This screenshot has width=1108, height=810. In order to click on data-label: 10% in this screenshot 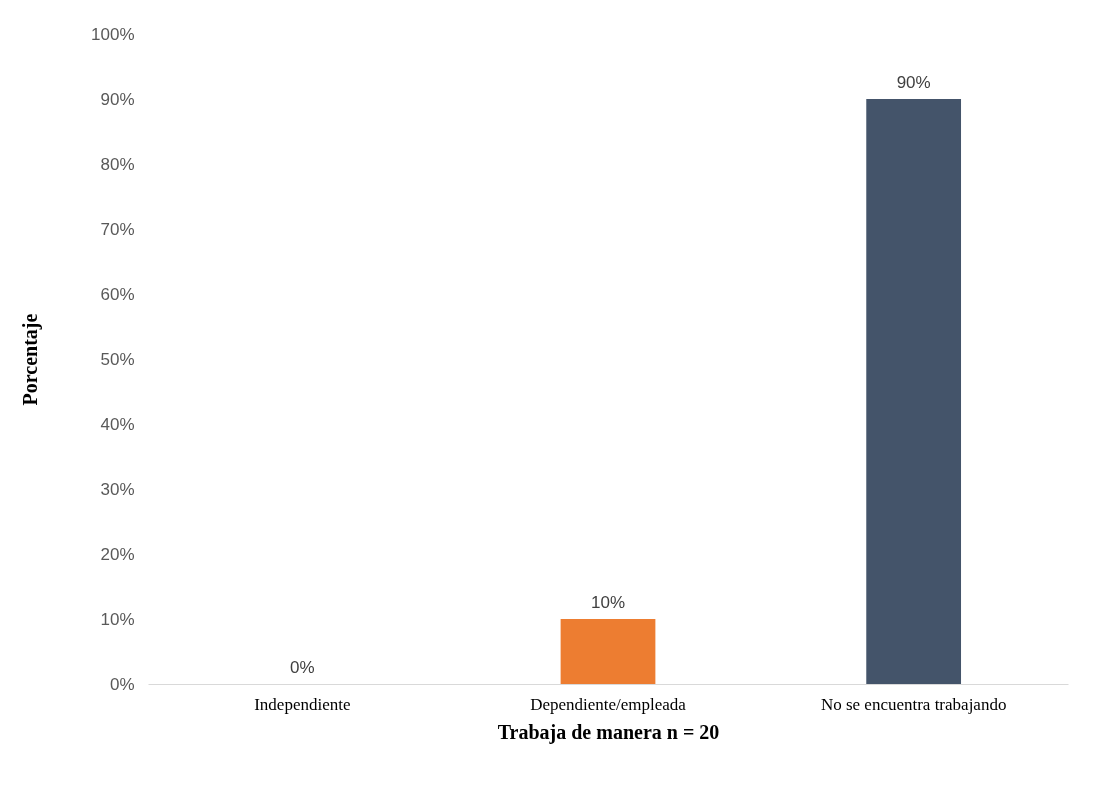, I will do `click(608, 602)`.